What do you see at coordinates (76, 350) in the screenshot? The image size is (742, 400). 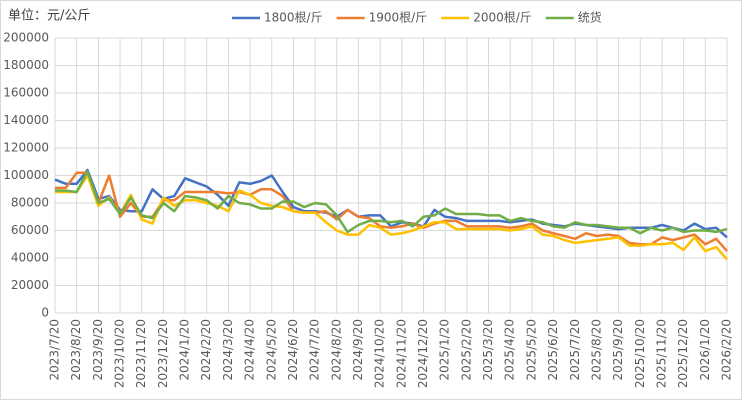 I see `x-tick-label: 2023/8/20` at bounding box center [76, 350].